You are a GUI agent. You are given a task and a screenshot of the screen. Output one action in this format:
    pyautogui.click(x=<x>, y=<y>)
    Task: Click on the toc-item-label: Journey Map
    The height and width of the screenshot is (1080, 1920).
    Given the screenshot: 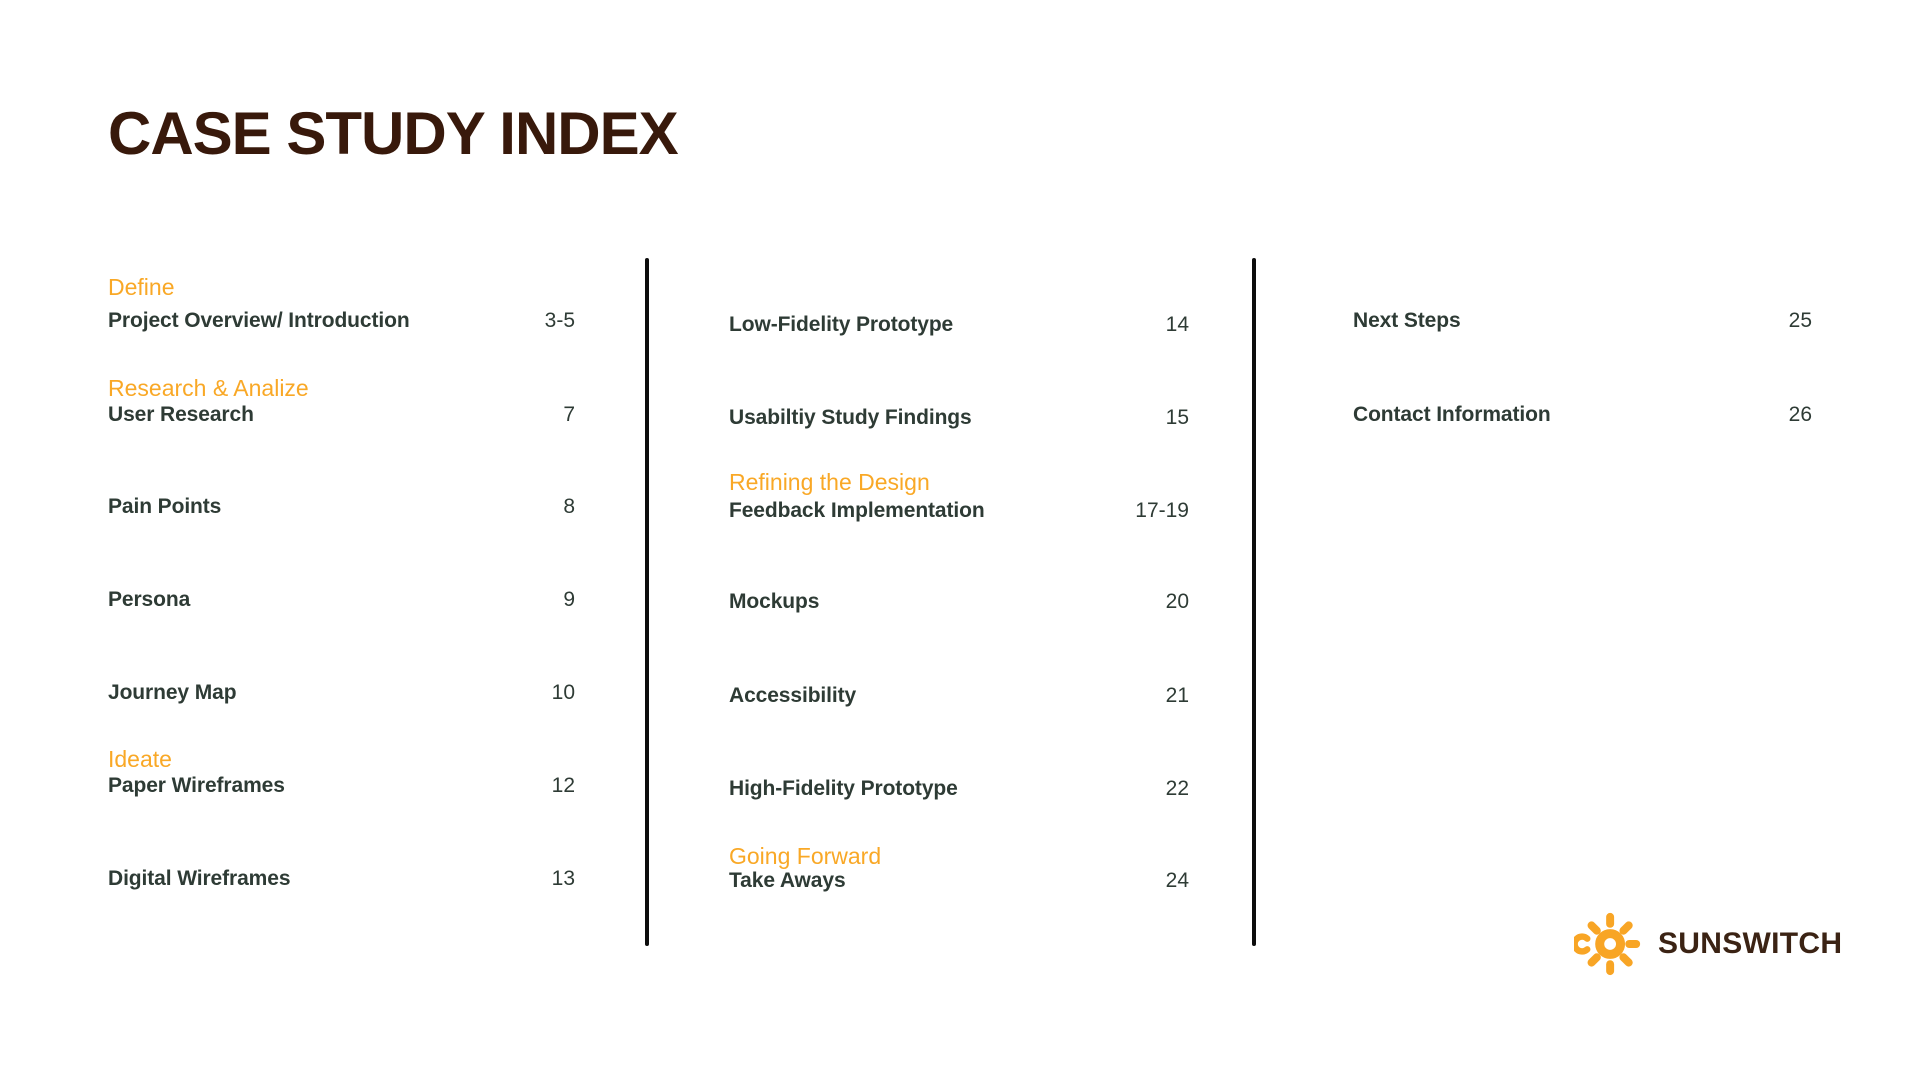 What is the action you would take?
    pyautogui.click(x=172, y=692)
    